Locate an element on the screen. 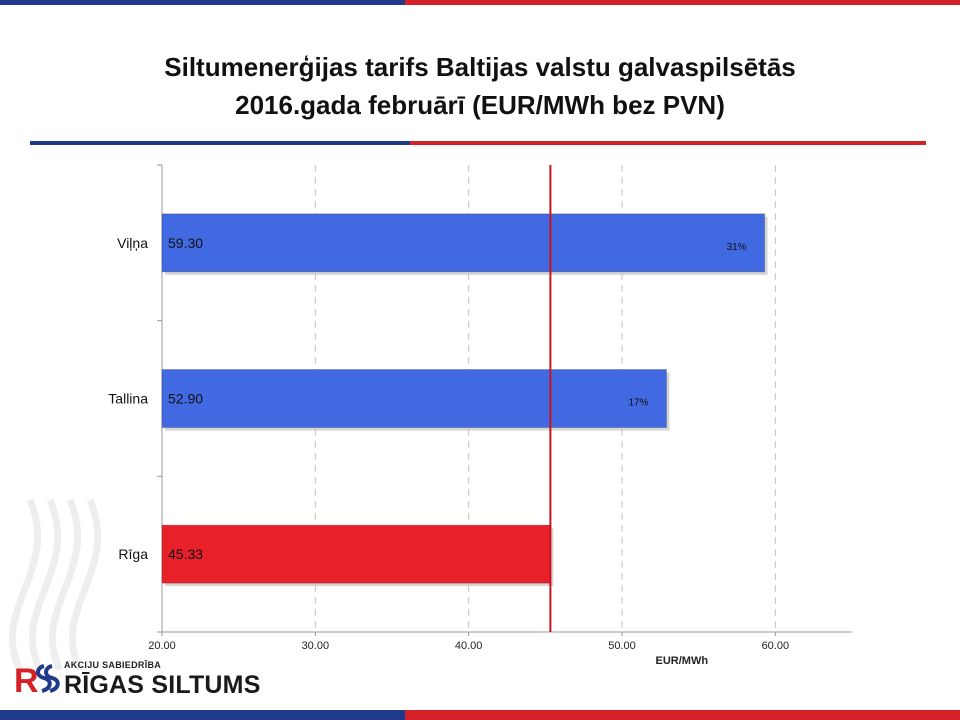 The image size is (960, 720). value-label: 45.33 is located at coordinates (185, 554).